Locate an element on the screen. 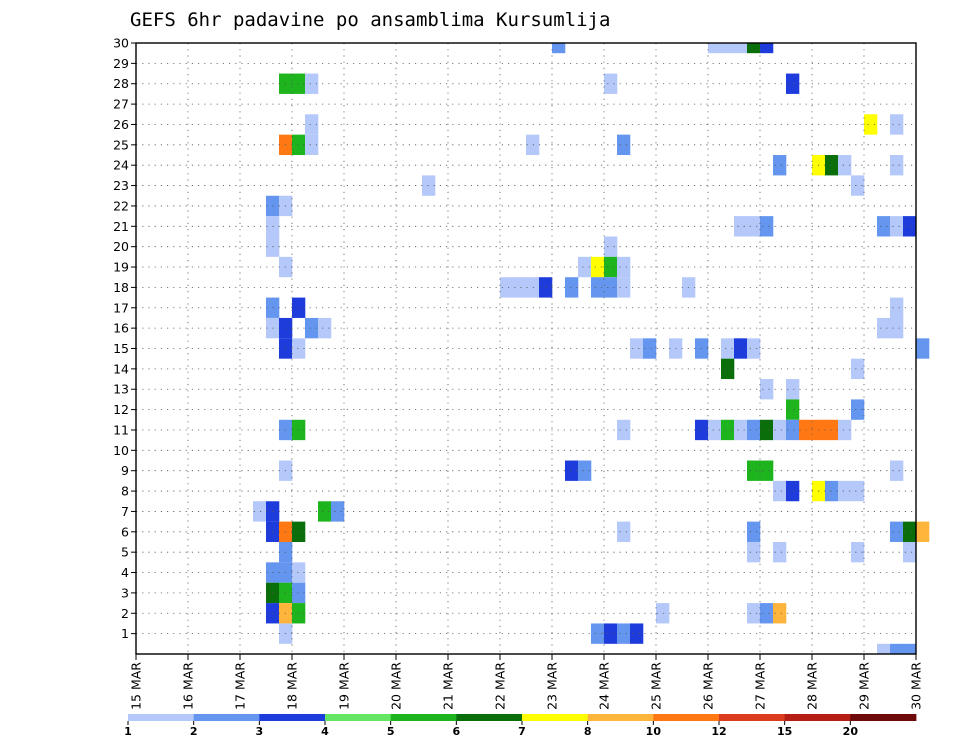  y-tick-label: 30 is located at coordinates (121, 43).